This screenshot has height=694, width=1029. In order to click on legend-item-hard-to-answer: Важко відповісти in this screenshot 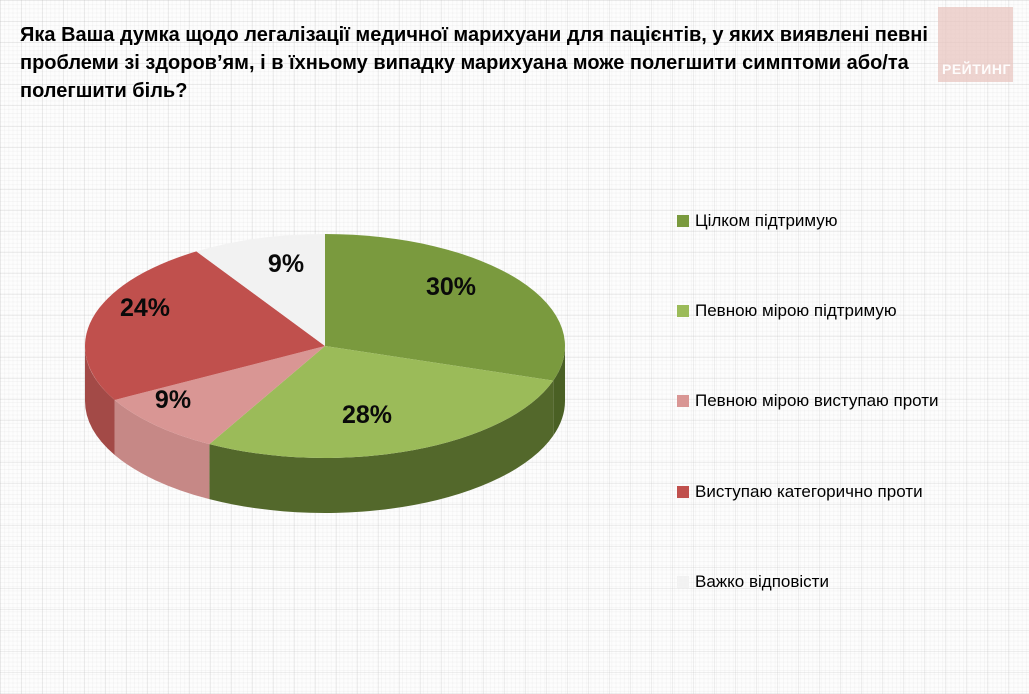, I will do `click(753, 582)`.